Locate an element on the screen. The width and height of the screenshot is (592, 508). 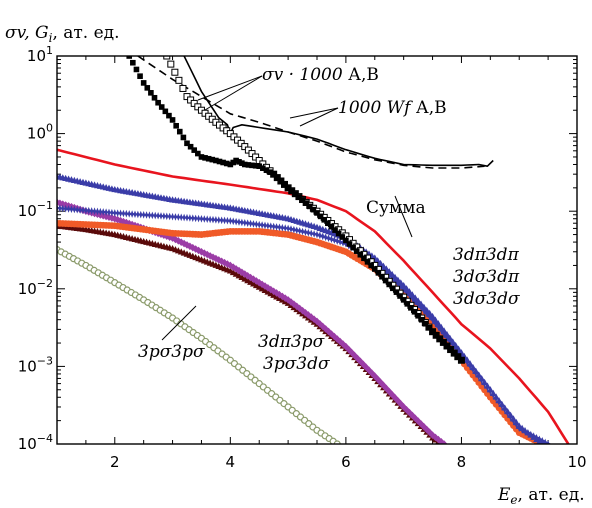
series-line is located at coordinates (311, 112).